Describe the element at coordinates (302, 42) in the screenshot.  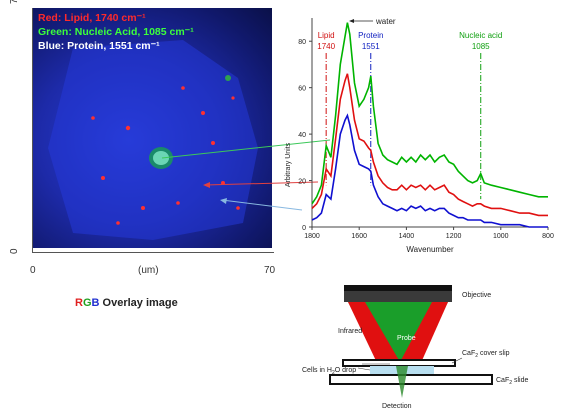
I see `y-tick-label: 80` at that location.